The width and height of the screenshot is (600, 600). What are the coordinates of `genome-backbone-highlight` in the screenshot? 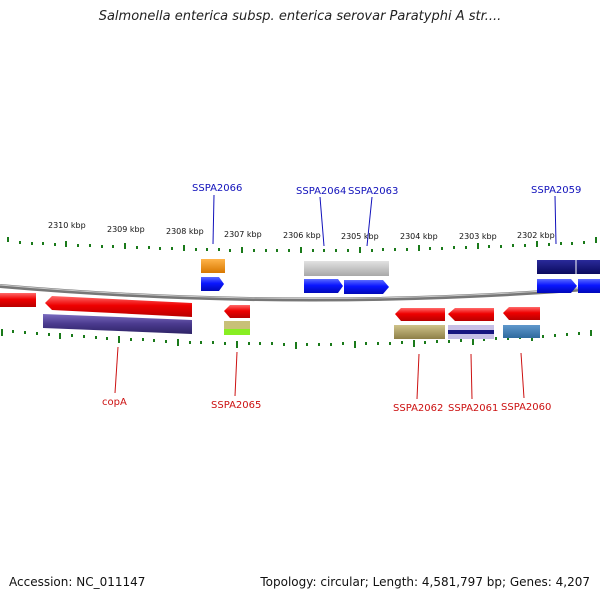 It's located at (300, 292).